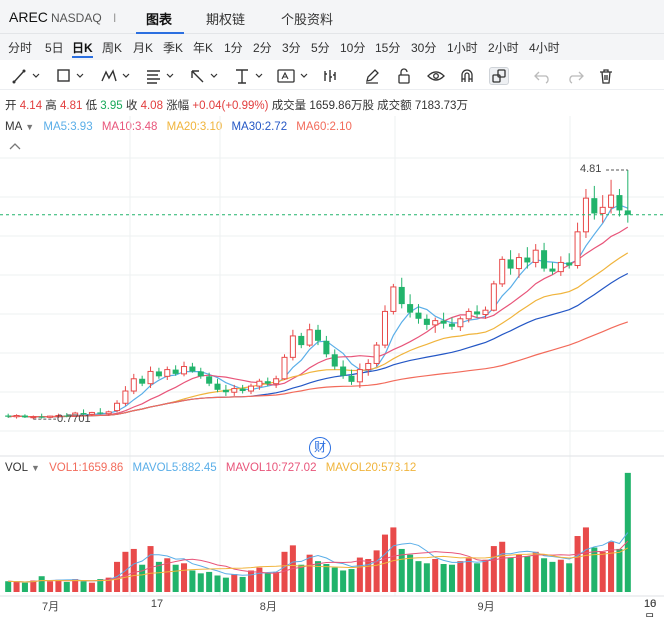  Describe the element at coordinates (318, 557) in the screenshot. I see `volume-ma-lines` at that location.